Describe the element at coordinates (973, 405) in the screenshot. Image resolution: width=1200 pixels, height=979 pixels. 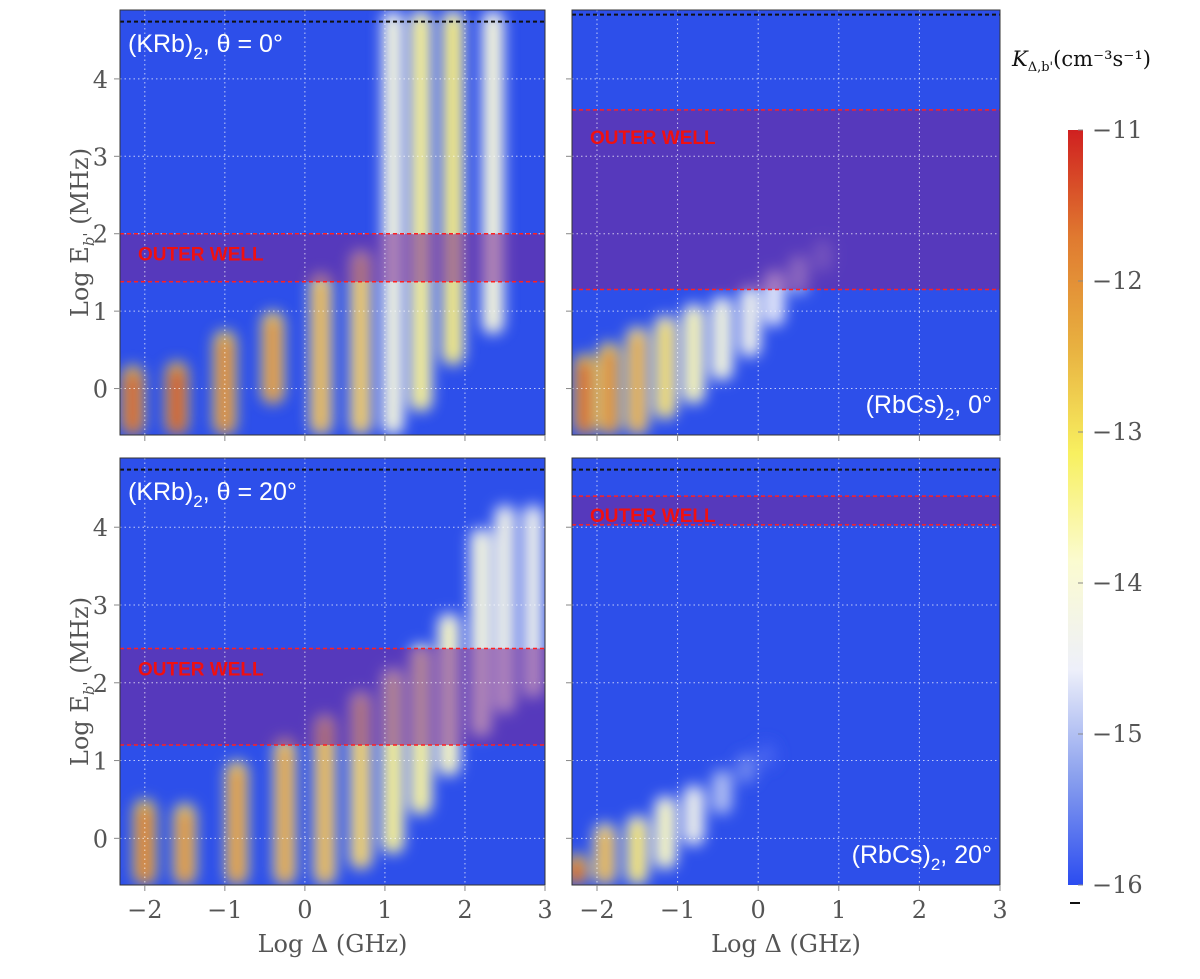
I see `panel-label-rest: , 0°` at that location.